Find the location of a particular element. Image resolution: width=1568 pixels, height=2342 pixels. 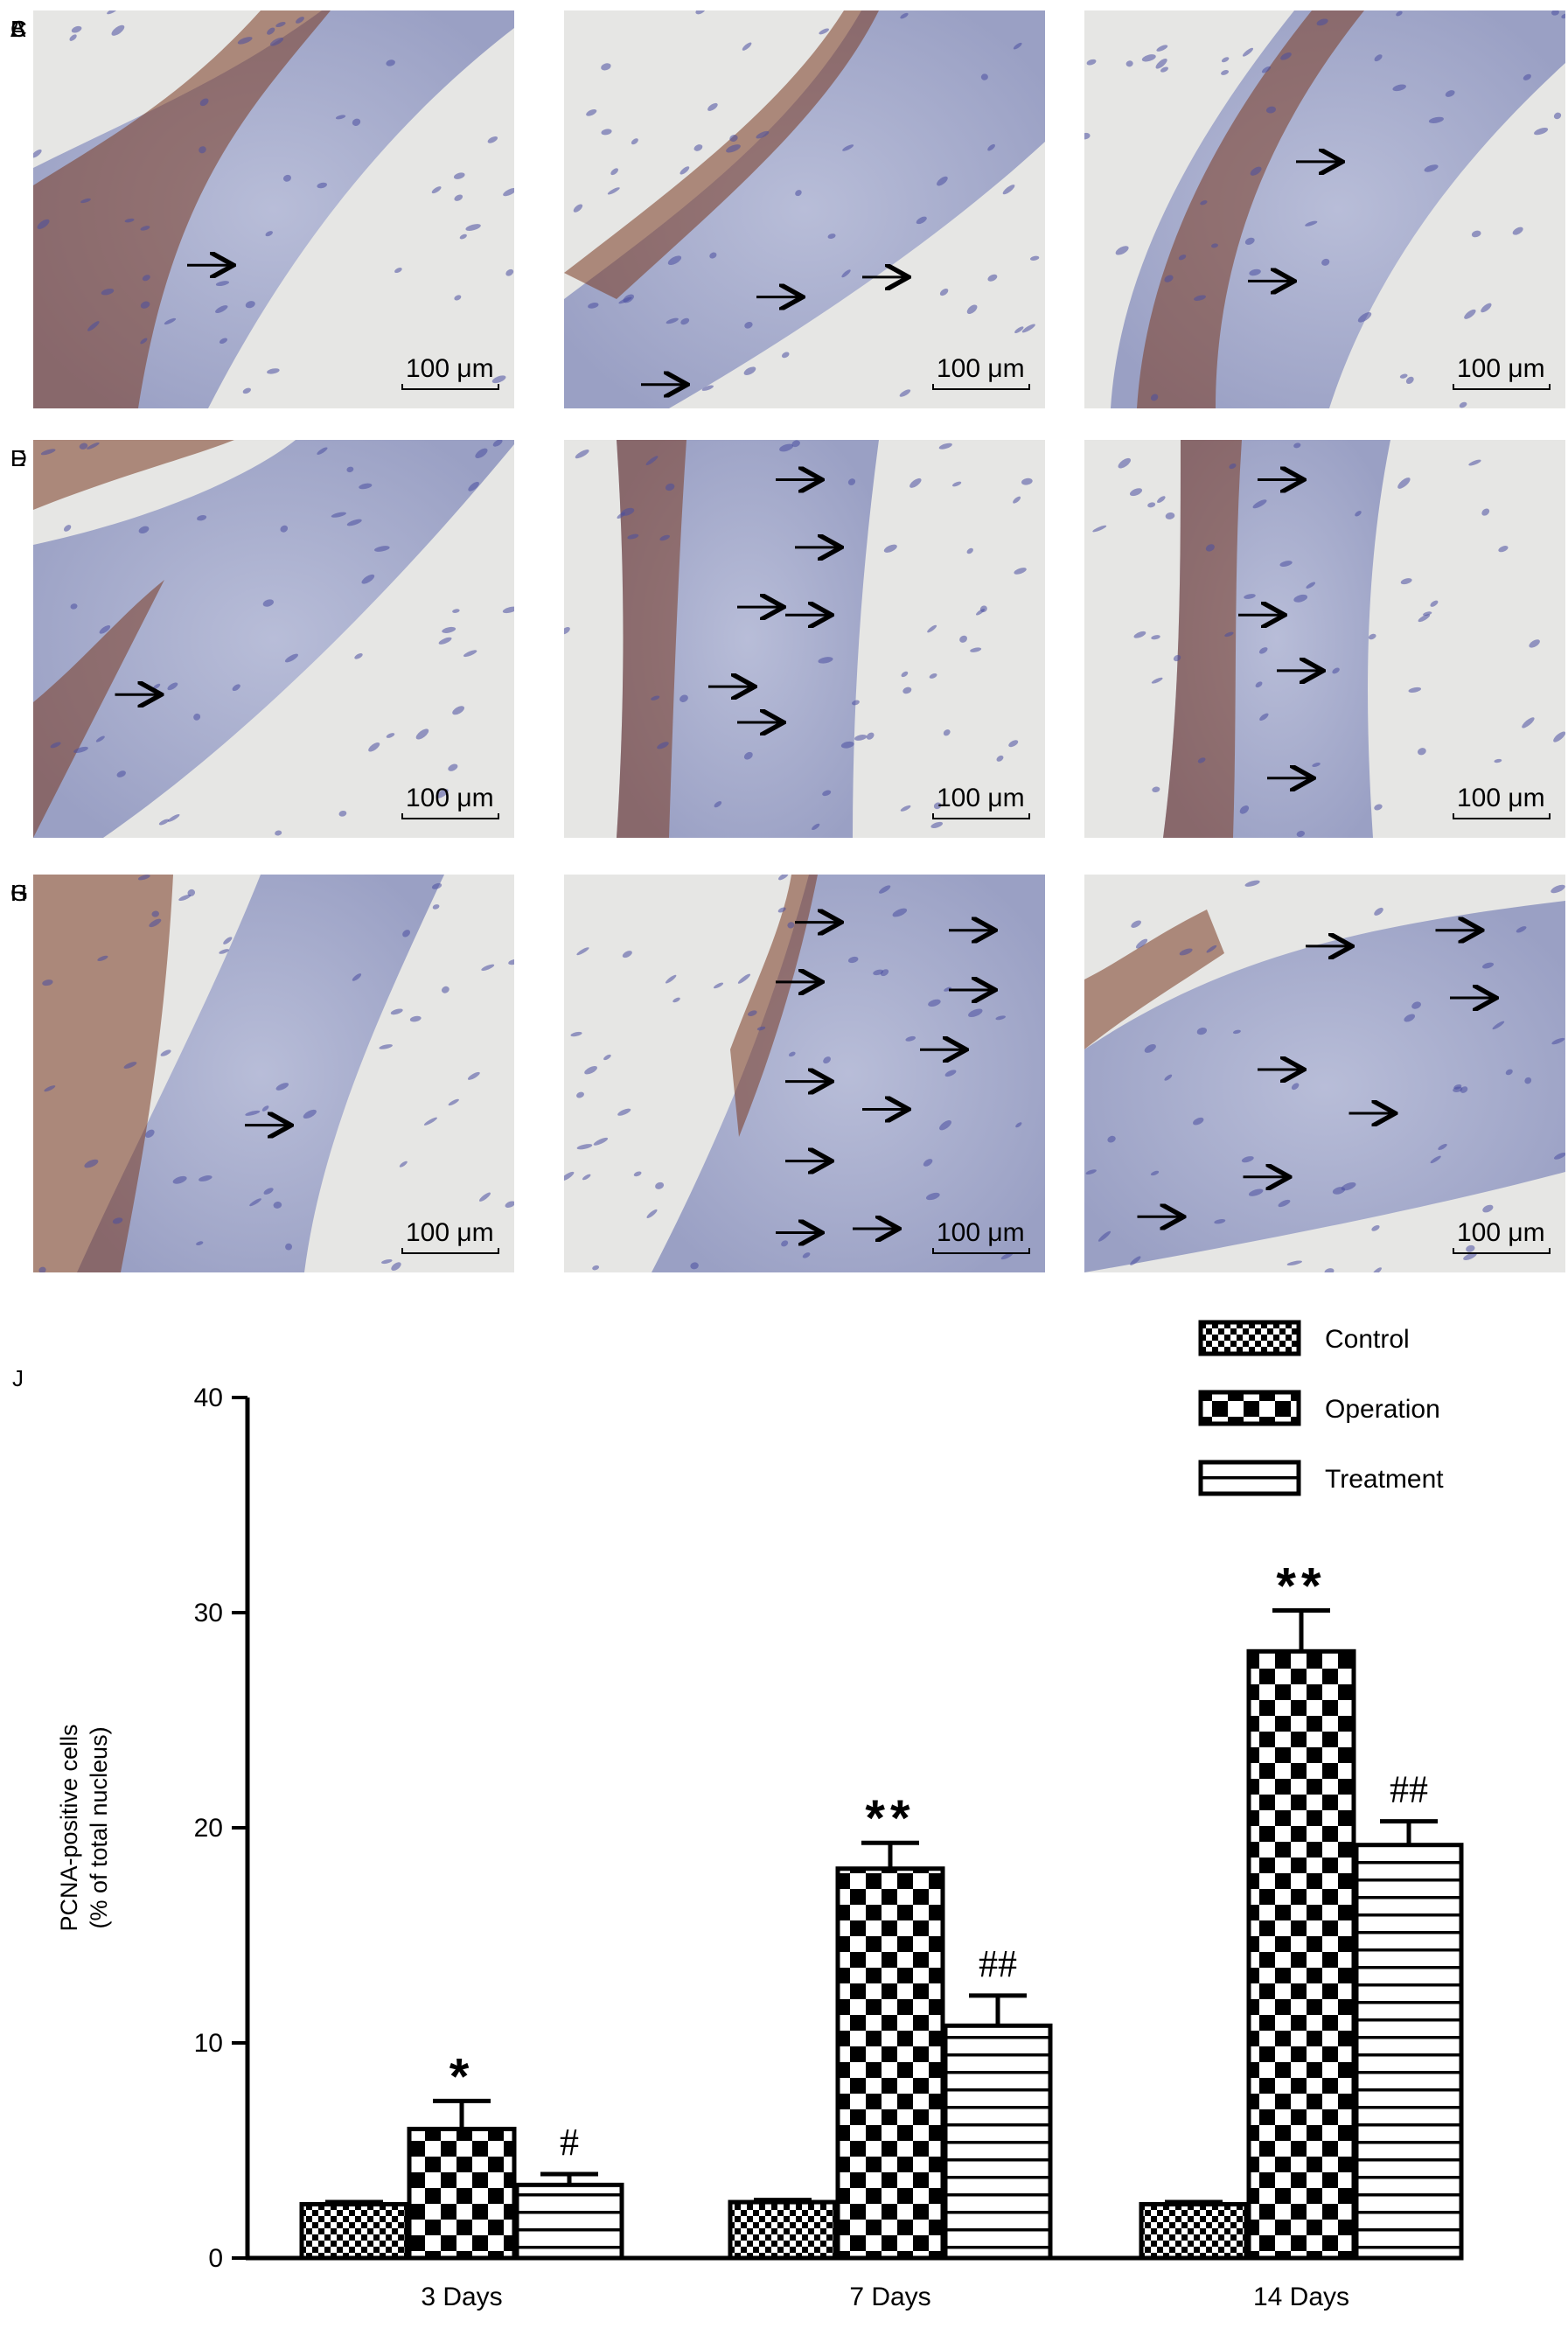

y-tick-label: 10 is located at coordinates (208, 2044).